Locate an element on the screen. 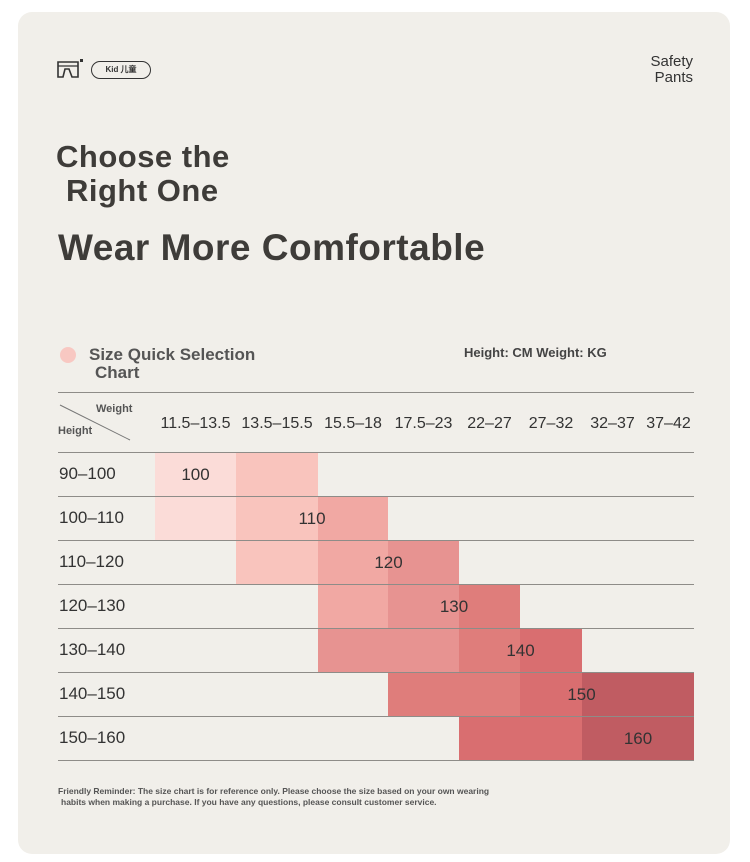  size-label: 150 is located at coordinates (581, 694).